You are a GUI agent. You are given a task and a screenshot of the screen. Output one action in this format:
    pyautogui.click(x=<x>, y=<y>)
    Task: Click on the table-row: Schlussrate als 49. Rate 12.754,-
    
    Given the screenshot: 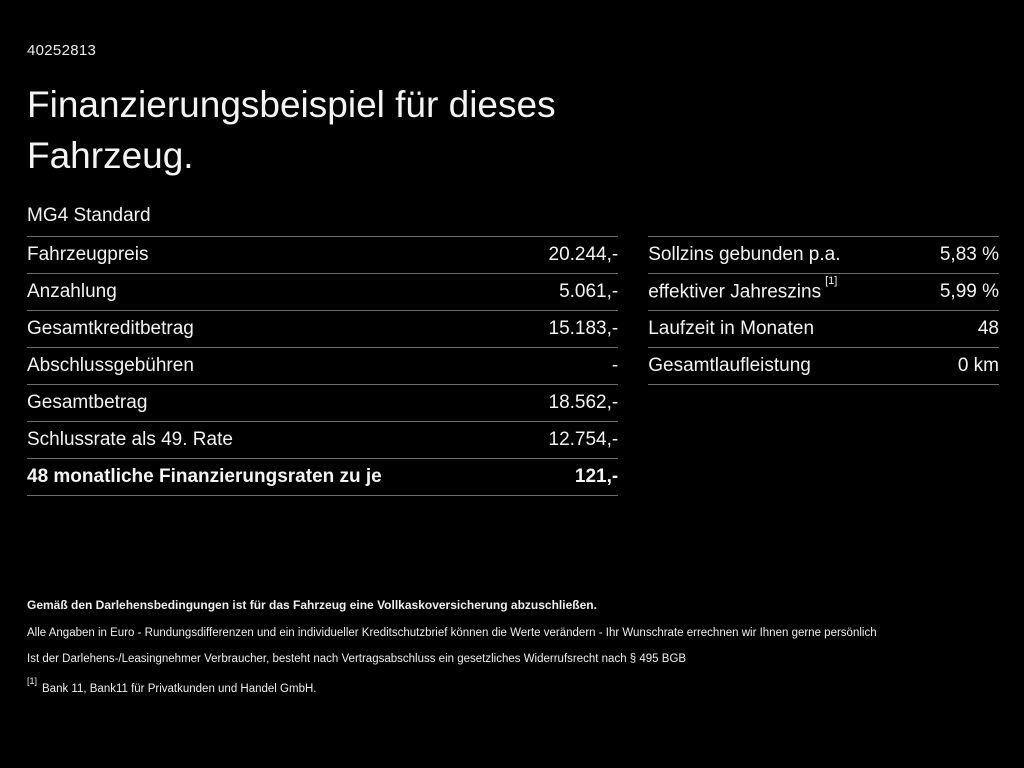 What is the action you would take?
    pyautogui.click(x=323, y=441)
    